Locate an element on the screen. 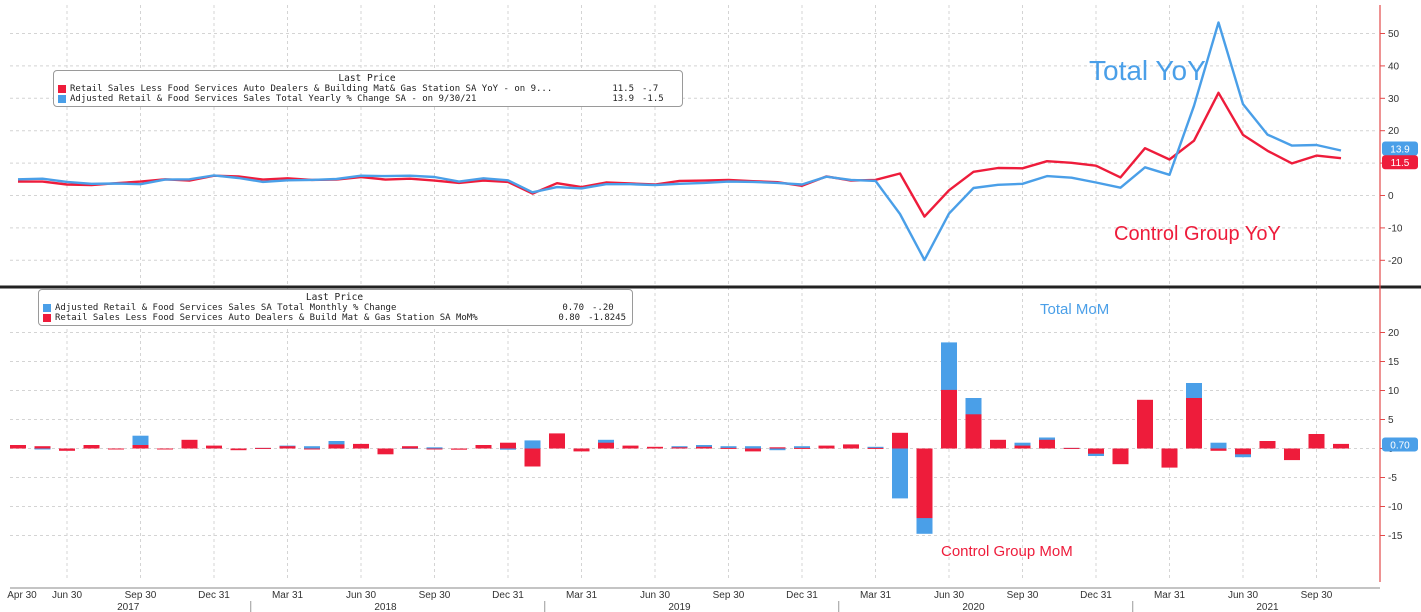  annotation-total-yoy: Total YoY is located at coordinates (1147, 70).